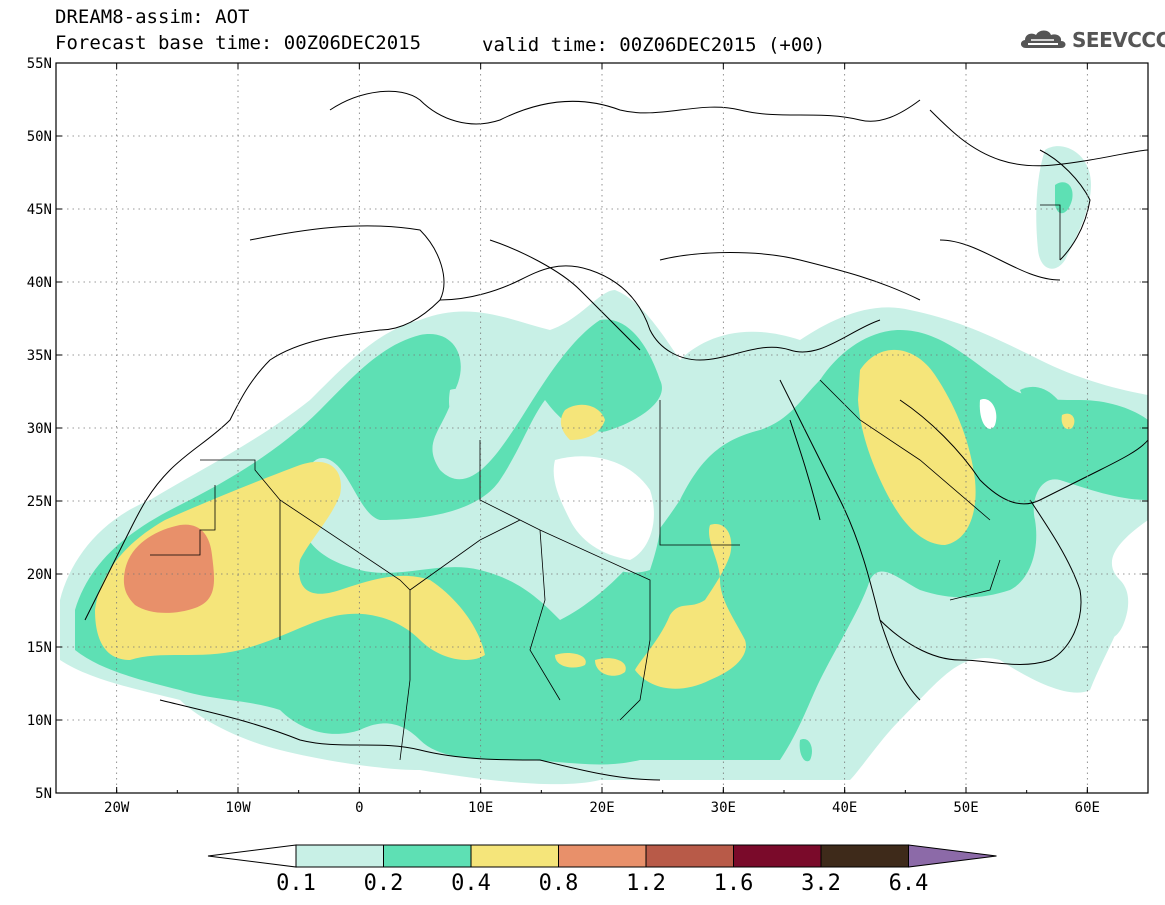 This screenshot has height=905, width=1165. What do you see at coordinates (238, 808) in the screenshot?
I see `lon-tick-label: 10W` at bounding box center [238, 808].